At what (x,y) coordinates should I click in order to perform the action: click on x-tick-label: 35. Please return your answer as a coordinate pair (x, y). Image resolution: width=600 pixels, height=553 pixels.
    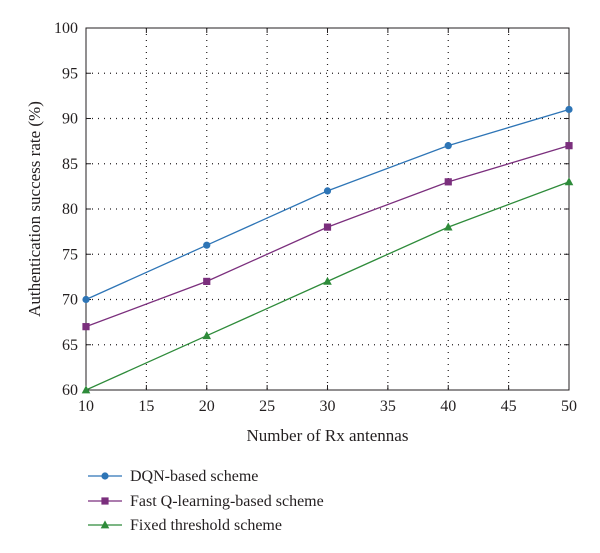
    Looking at the image, I should click on (388, 406).